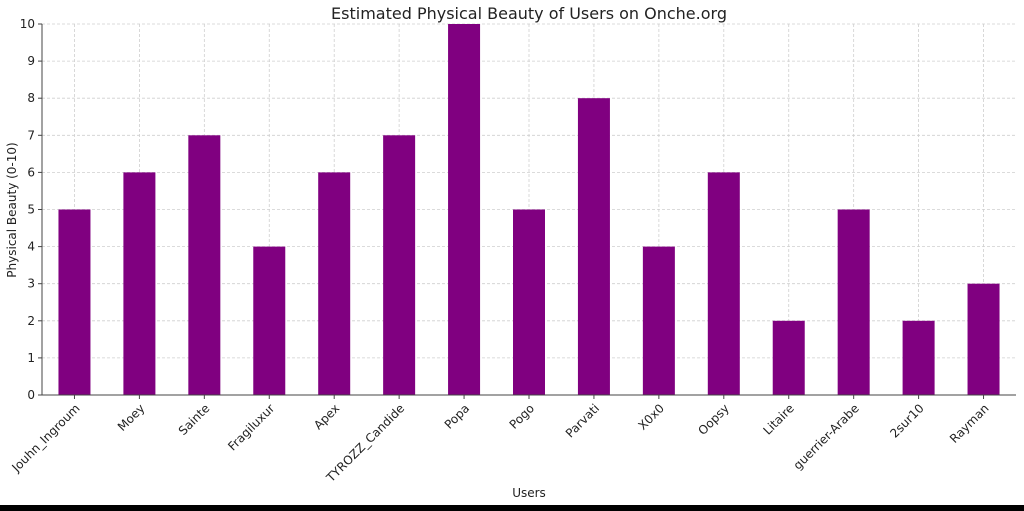  I want to click on bar-Fragiluxur, so click(269, 320).